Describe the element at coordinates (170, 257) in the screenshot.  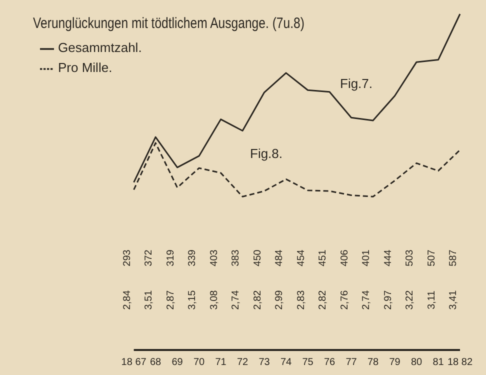
I see `data-label: 319` at that location.